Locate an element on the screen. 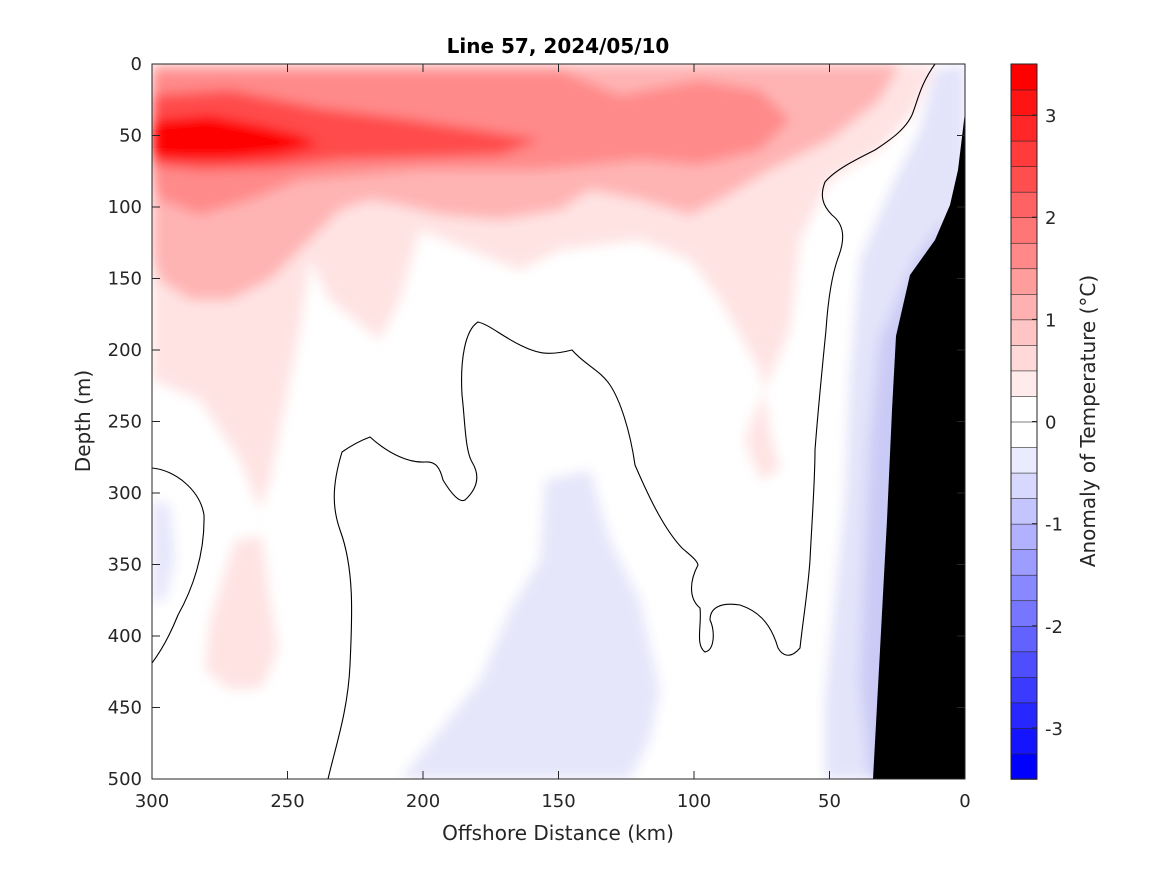 Image resolution: width=1167 pixels, height=875 pixels. warm-core is located at coordinates (236, 137).